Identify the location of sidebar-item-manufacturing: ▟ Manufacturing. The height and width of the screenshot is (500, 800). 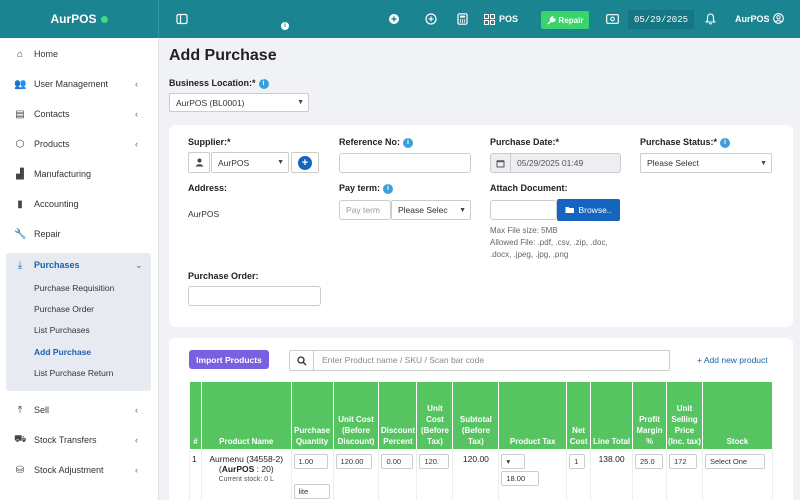
(79, 174).